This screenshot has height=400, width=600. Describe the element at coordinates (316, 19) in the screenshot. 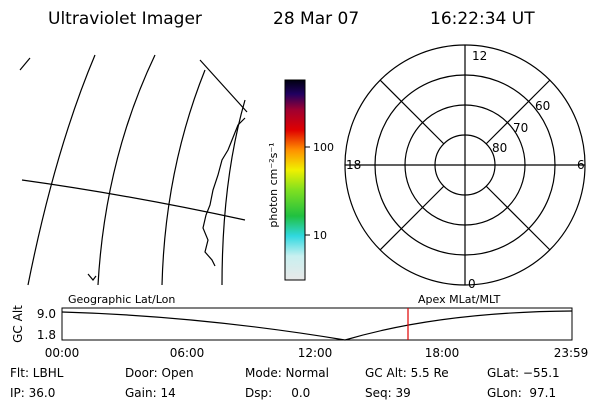

I see `date: 28 Mar 07` at that location.